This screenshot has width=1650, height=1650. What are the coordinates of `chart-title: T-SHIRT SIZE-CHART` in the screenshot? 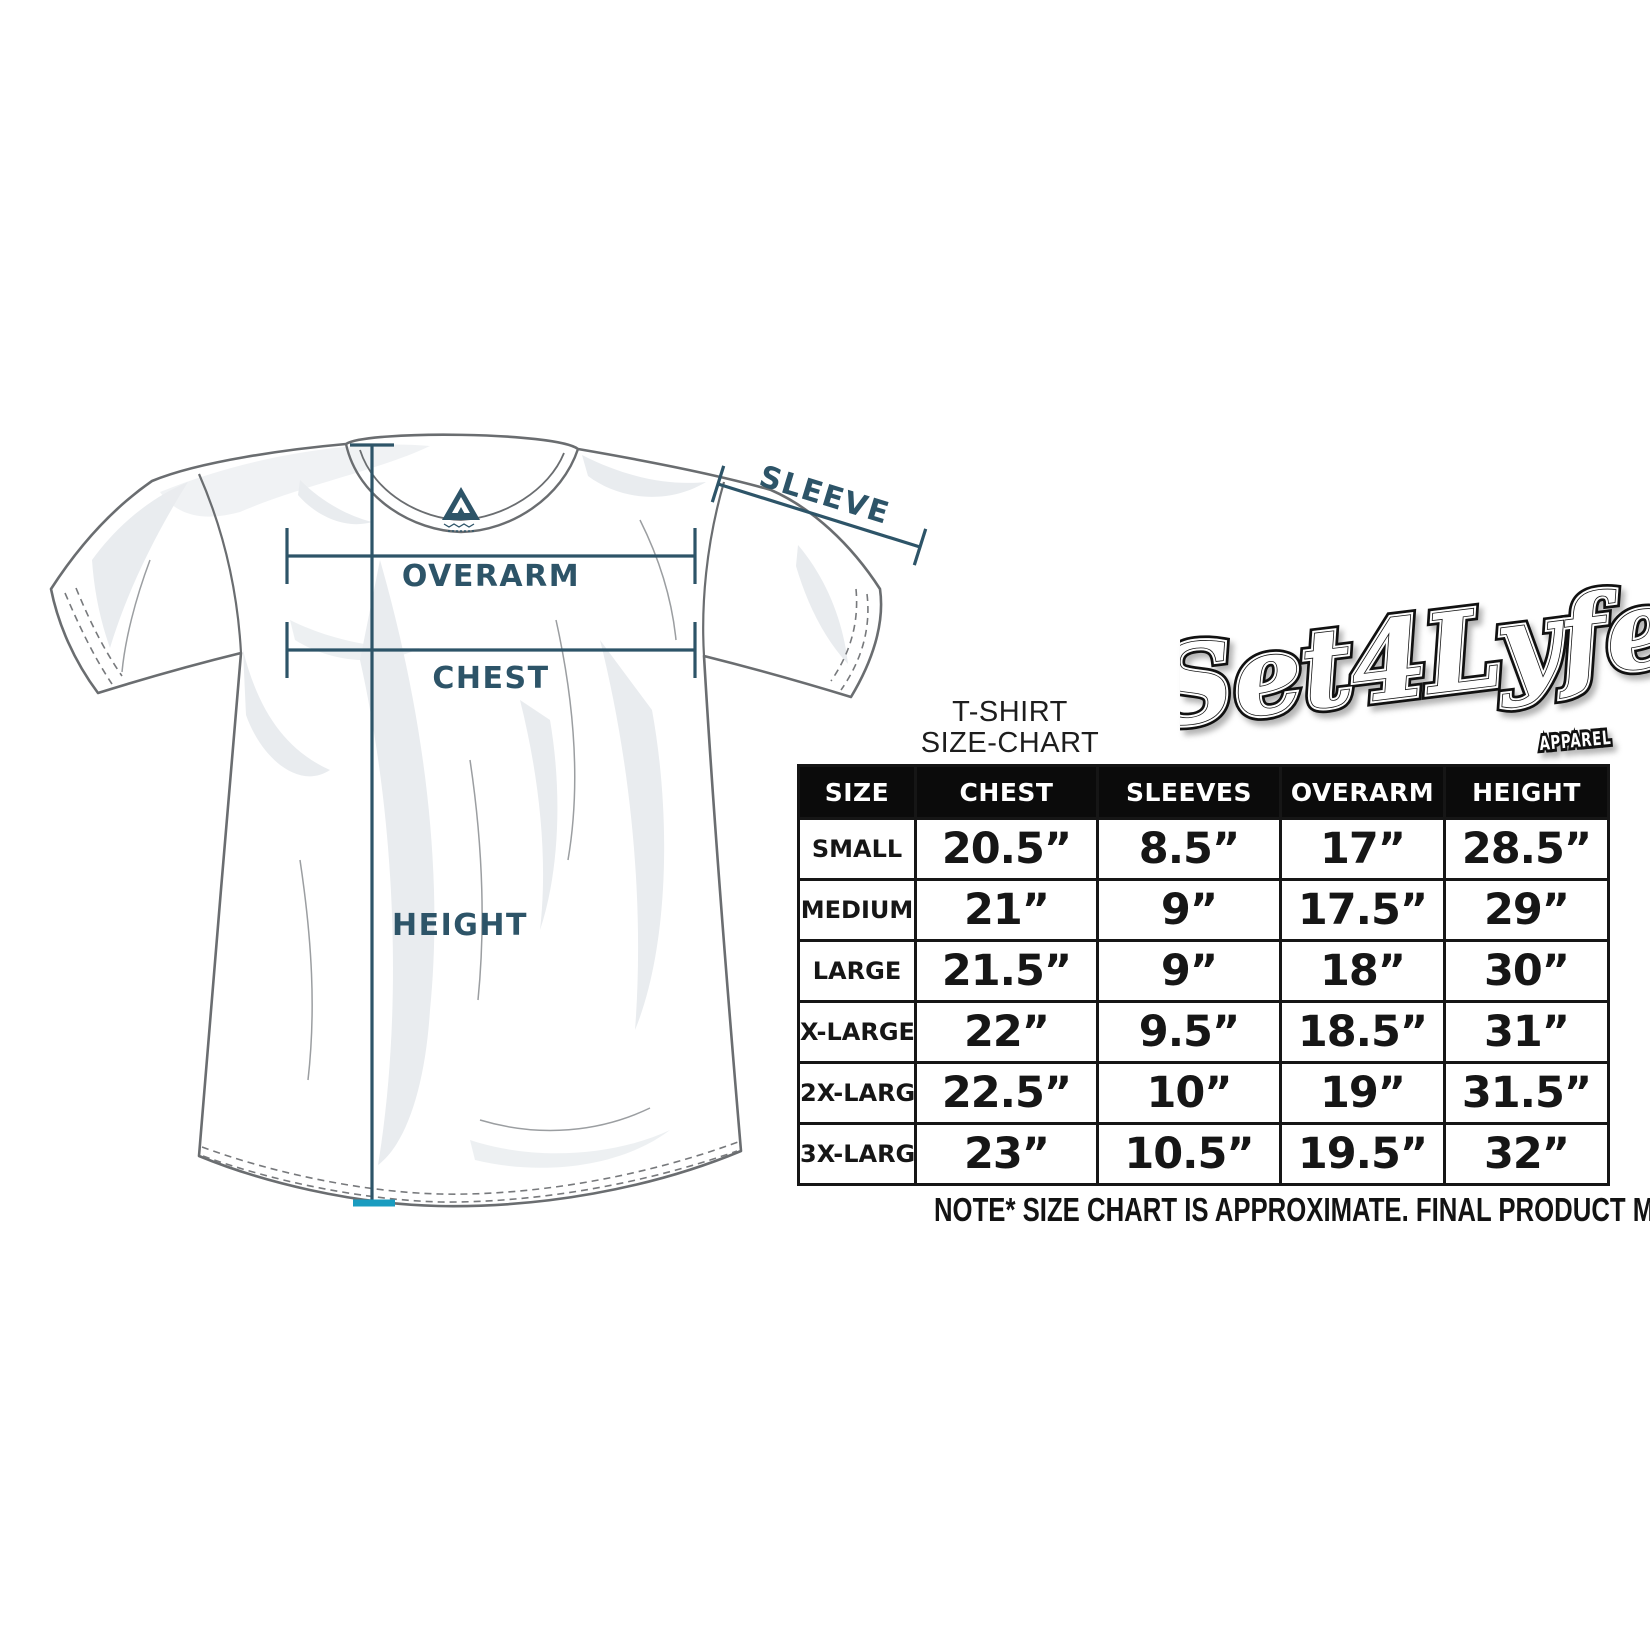 It's located at (1010, 728).